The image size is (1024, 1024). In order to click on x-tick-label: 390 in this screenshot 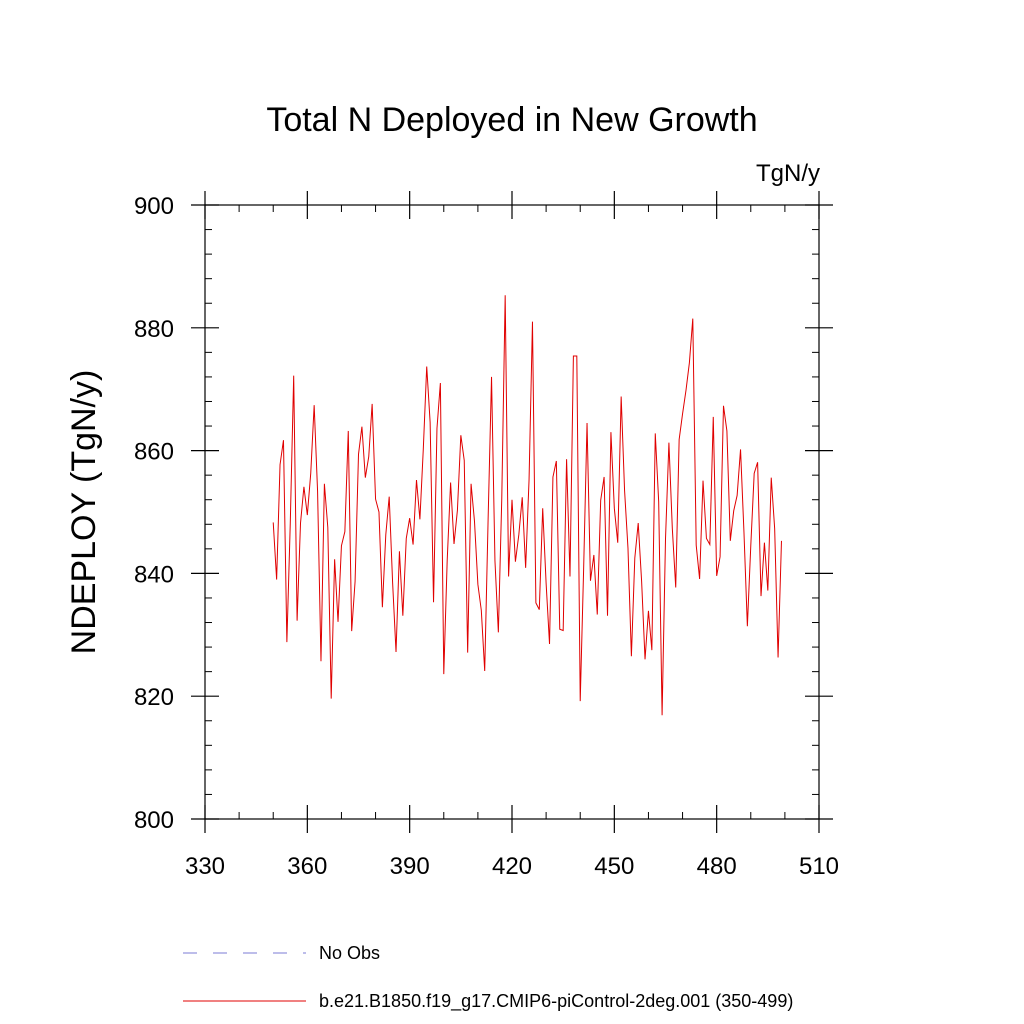, I will do `click(410, 866)`.